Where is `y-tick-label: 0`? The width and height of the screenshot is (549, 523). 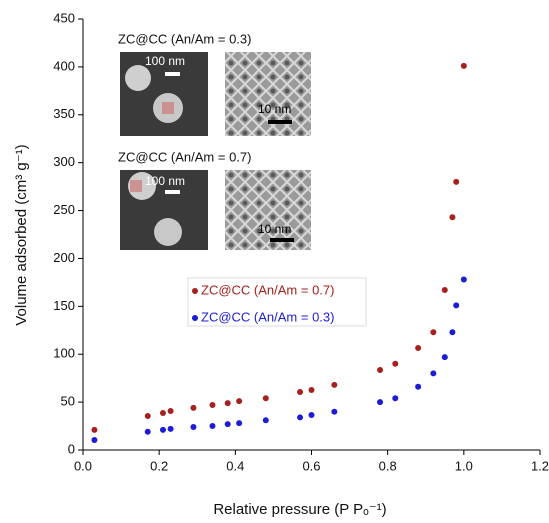
y-tick-label: 0 is located at coordinates (71, 448).